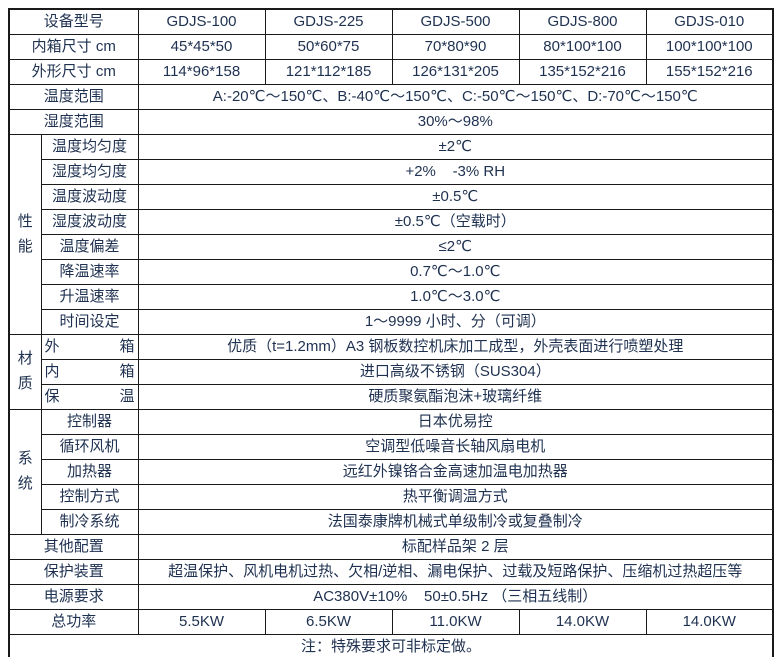 The width and height of the screenshot is (780, 657). What do you see at coordinates (455, 72) in the screenshot?
I see `outer-size-cell: 126*131*205` at bounding box center [455, 72].